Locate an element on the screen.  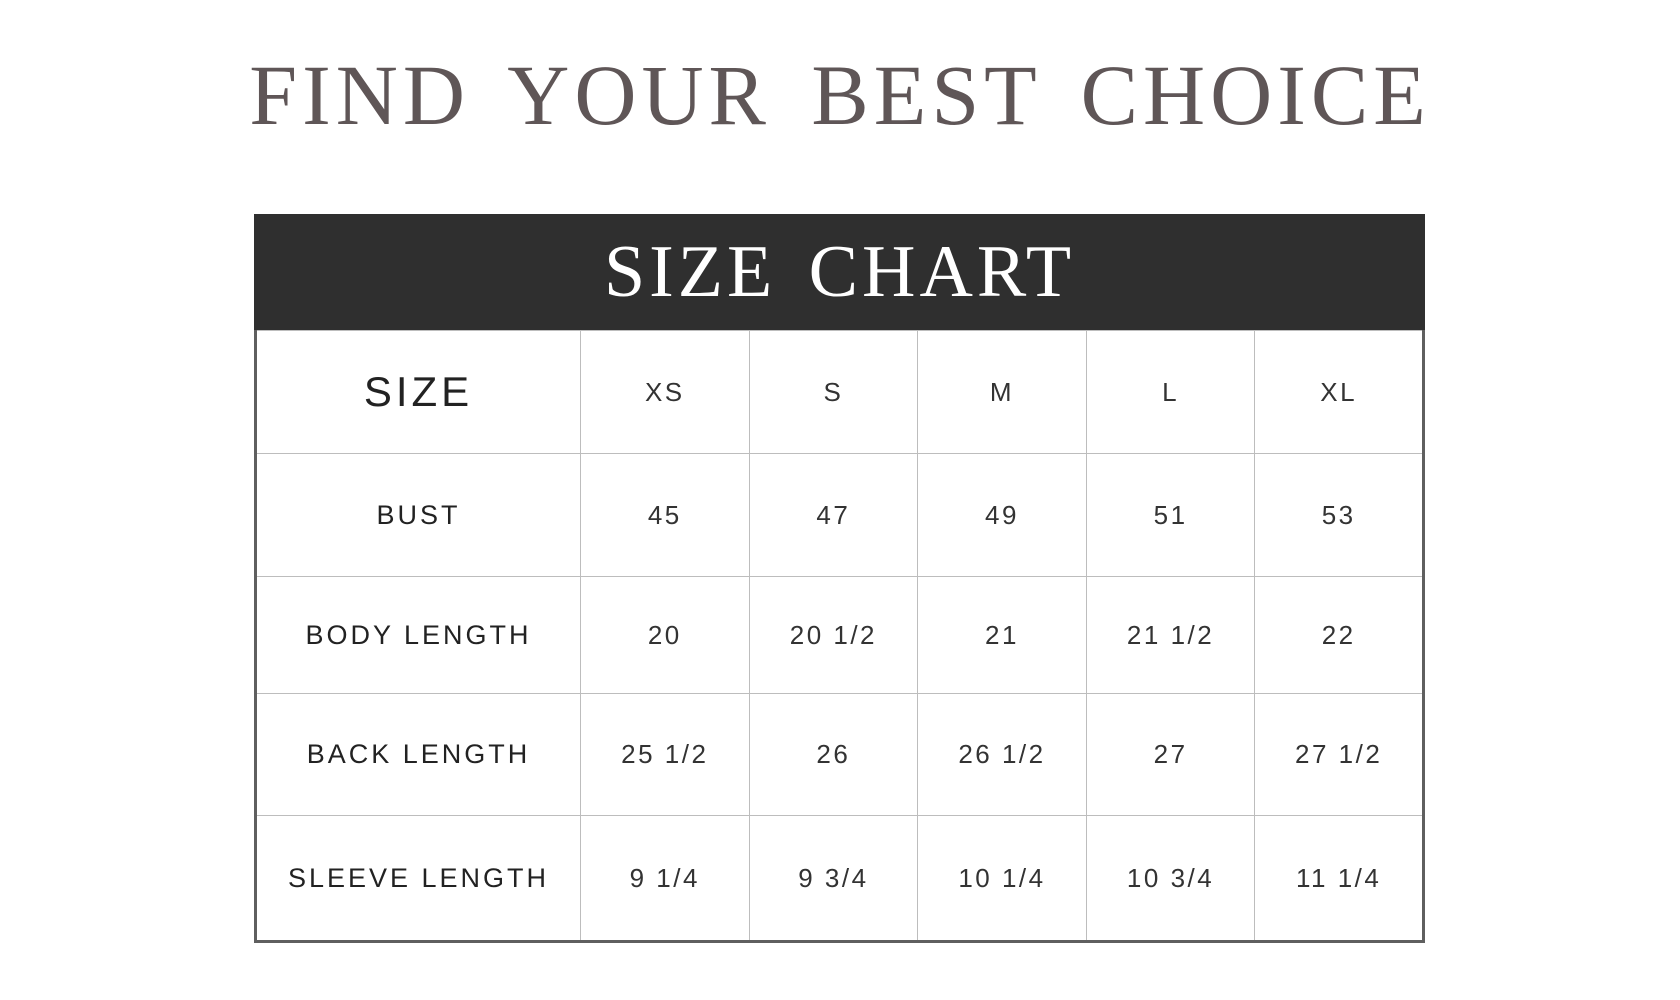
table-cell: 49 is located at coordinates (1002, 515).